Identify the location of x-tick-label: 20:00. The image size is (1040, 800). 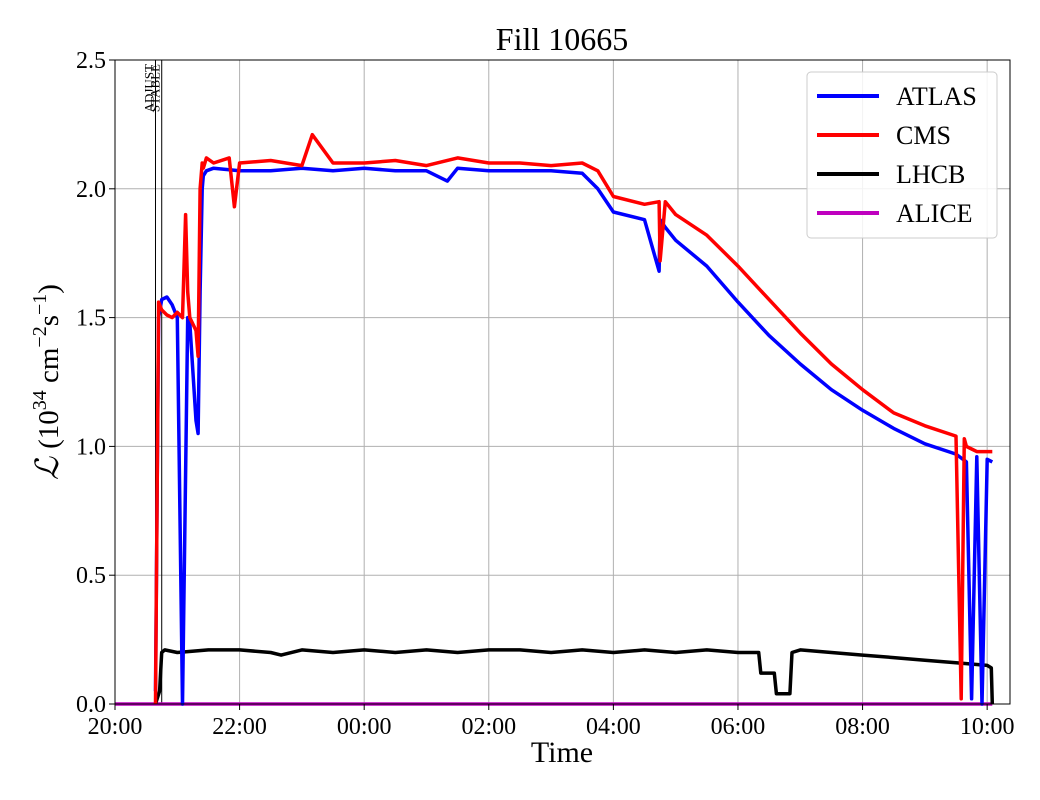
(115, 727).